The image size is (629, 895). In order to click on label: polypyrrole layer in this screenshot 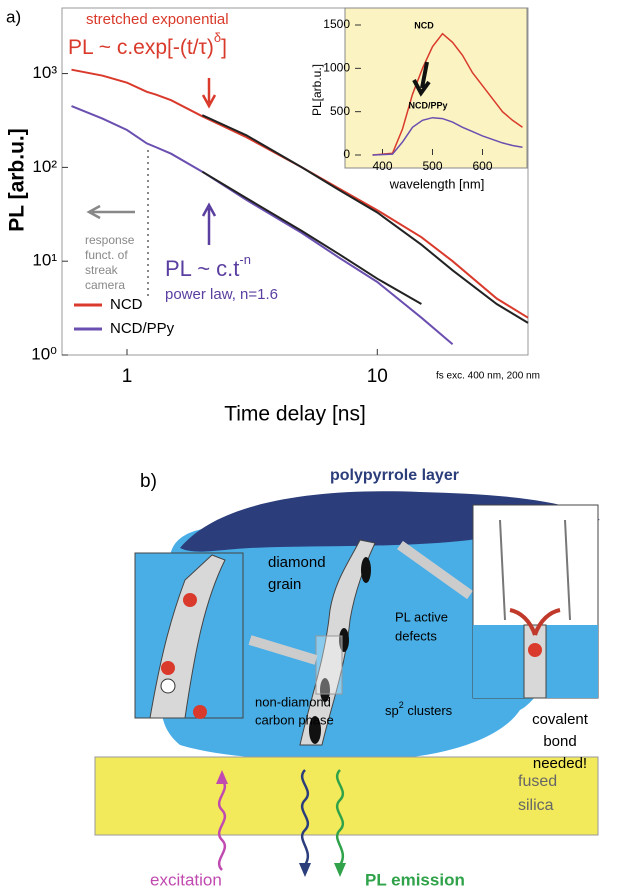, I will do `click(394, 475)`.